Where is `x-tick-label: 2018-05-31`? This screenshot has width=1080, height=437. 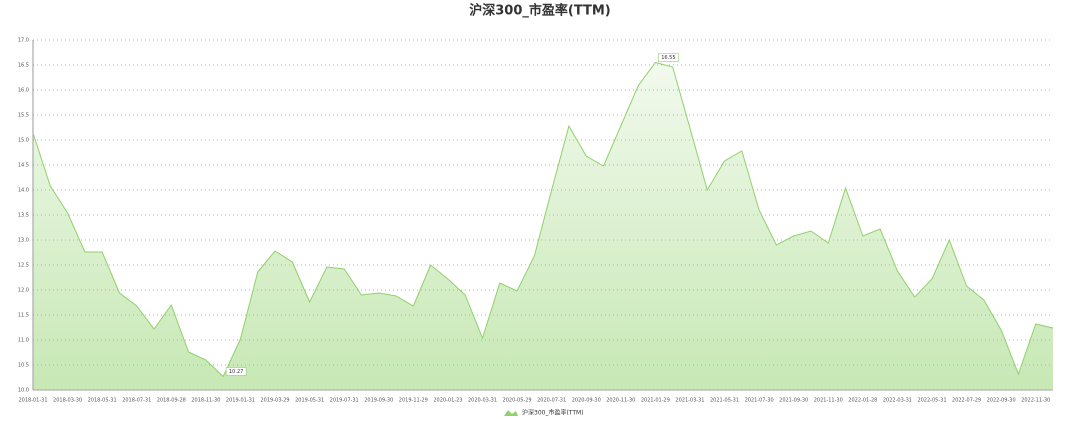
x-tick-label: 2018-05-31 is located at coordinates (102, 401).